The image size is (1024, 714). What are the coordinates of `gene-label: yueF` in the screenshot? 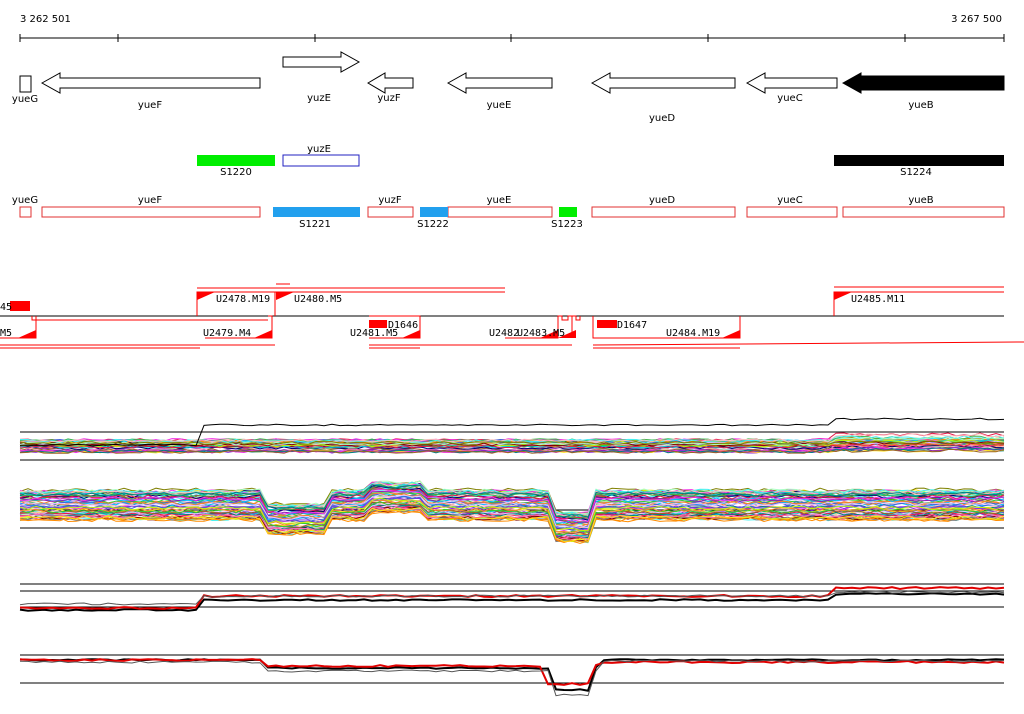 It's located at (150, 105).